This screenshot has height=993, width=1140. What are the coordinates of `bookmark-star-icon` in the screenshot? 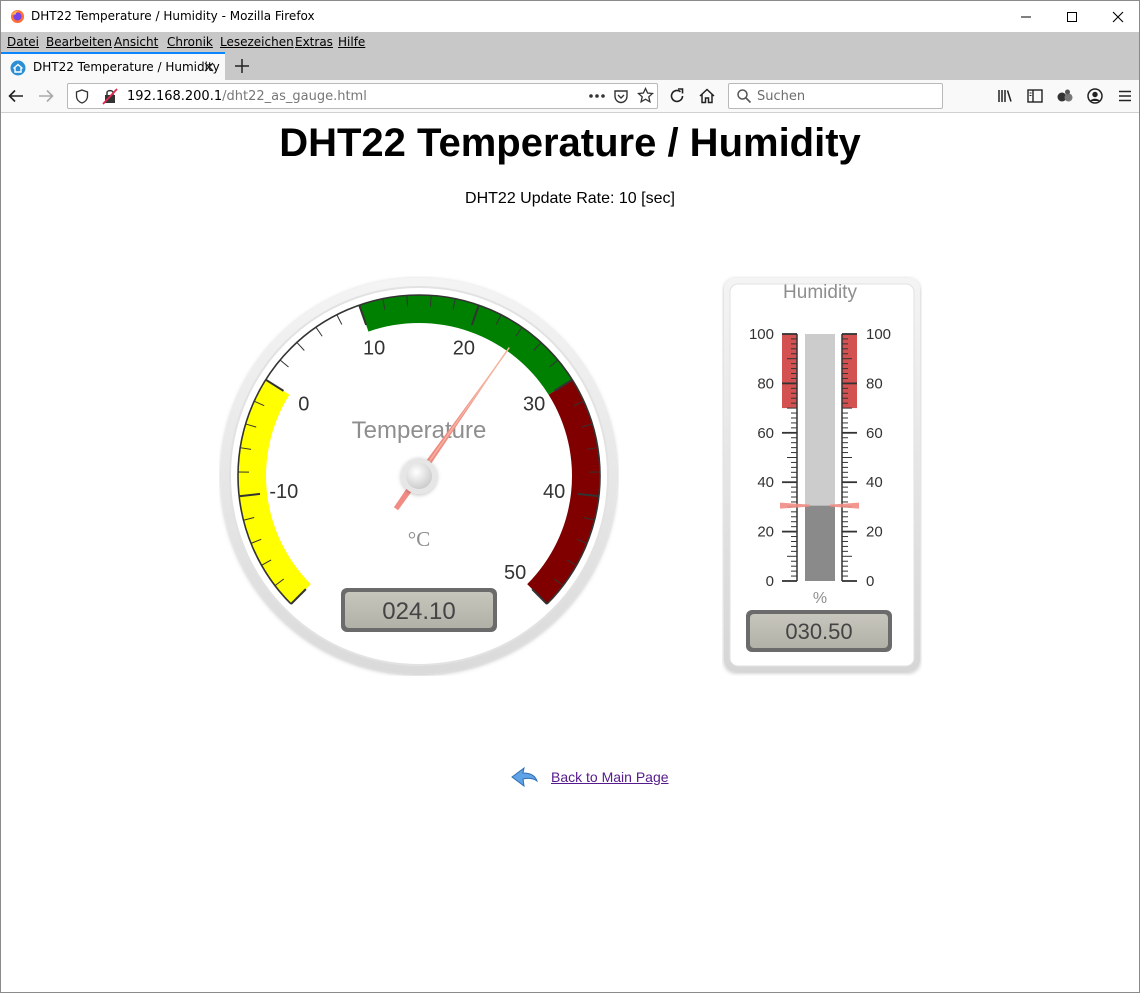 It's located at (645, 95).